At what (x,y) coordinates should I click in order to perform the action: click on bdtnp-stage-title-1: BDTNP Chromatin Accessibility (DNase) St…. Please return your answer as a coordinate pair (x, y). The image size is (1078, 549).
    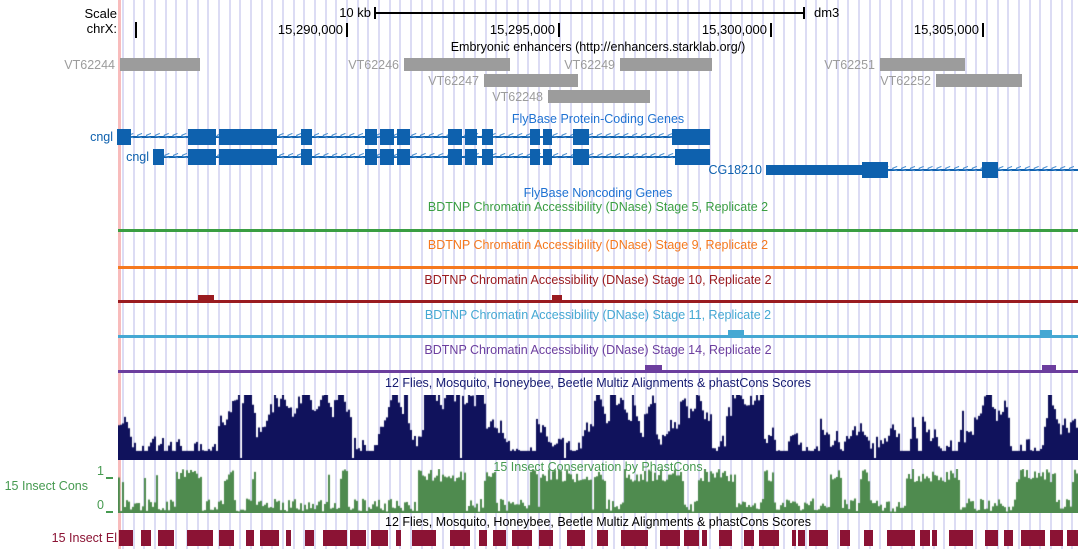
    Looking at the image, I should click on (598, 245).